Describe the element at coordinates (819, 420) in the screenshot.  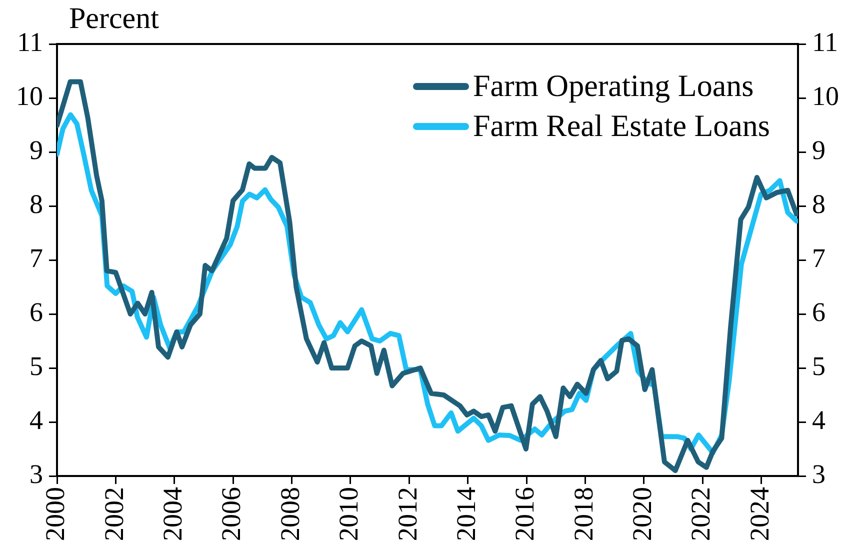
I see `y2-tick-label: 4` at that location.